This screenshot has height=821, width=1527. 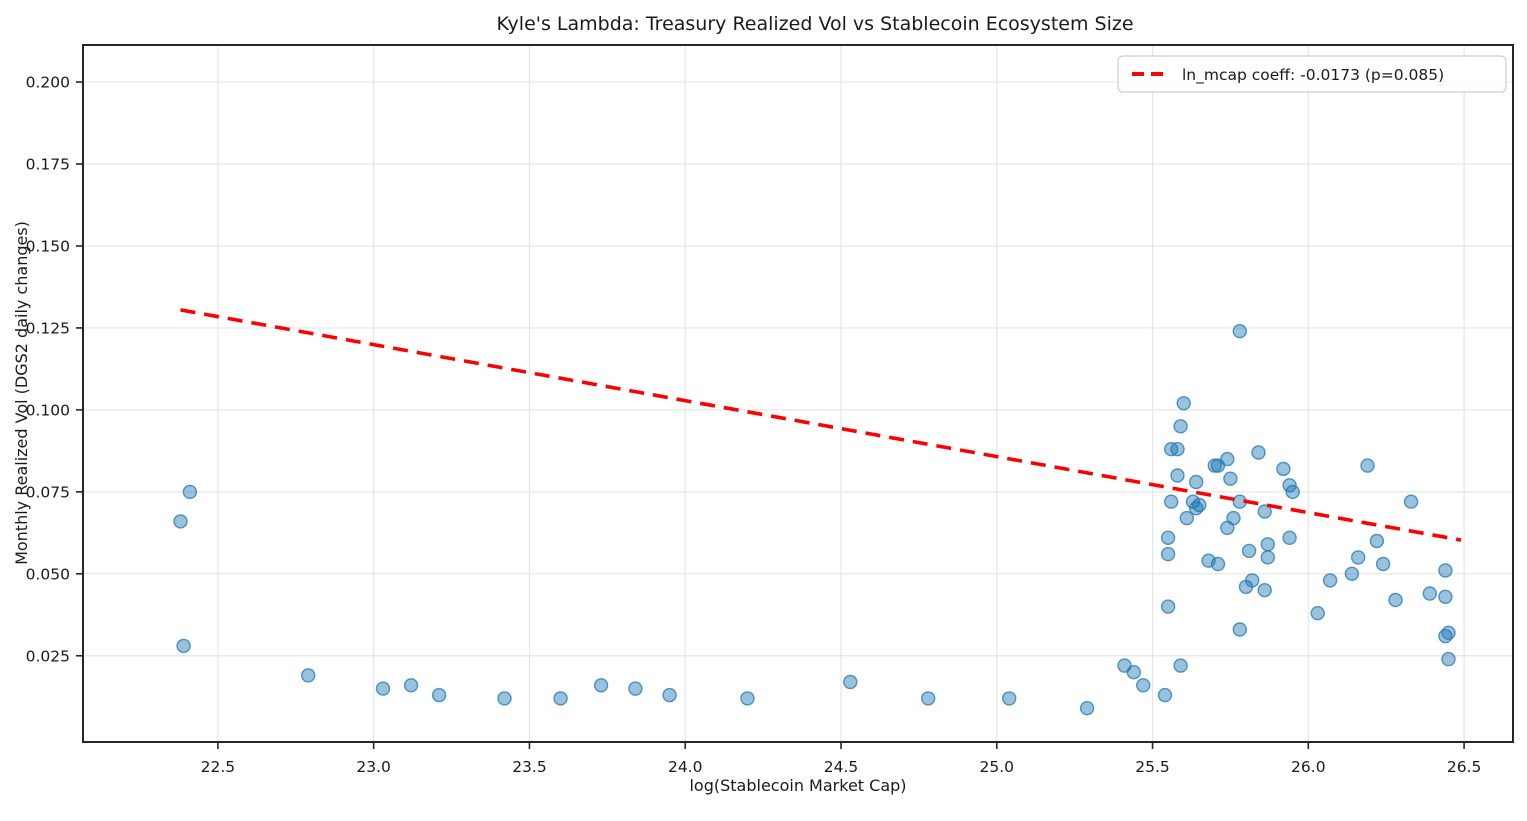 What do you see at coordinates (1464, 767) in the screenshot?
I see `x-tick-label: 26.5` at bounding box center [1464, 767].